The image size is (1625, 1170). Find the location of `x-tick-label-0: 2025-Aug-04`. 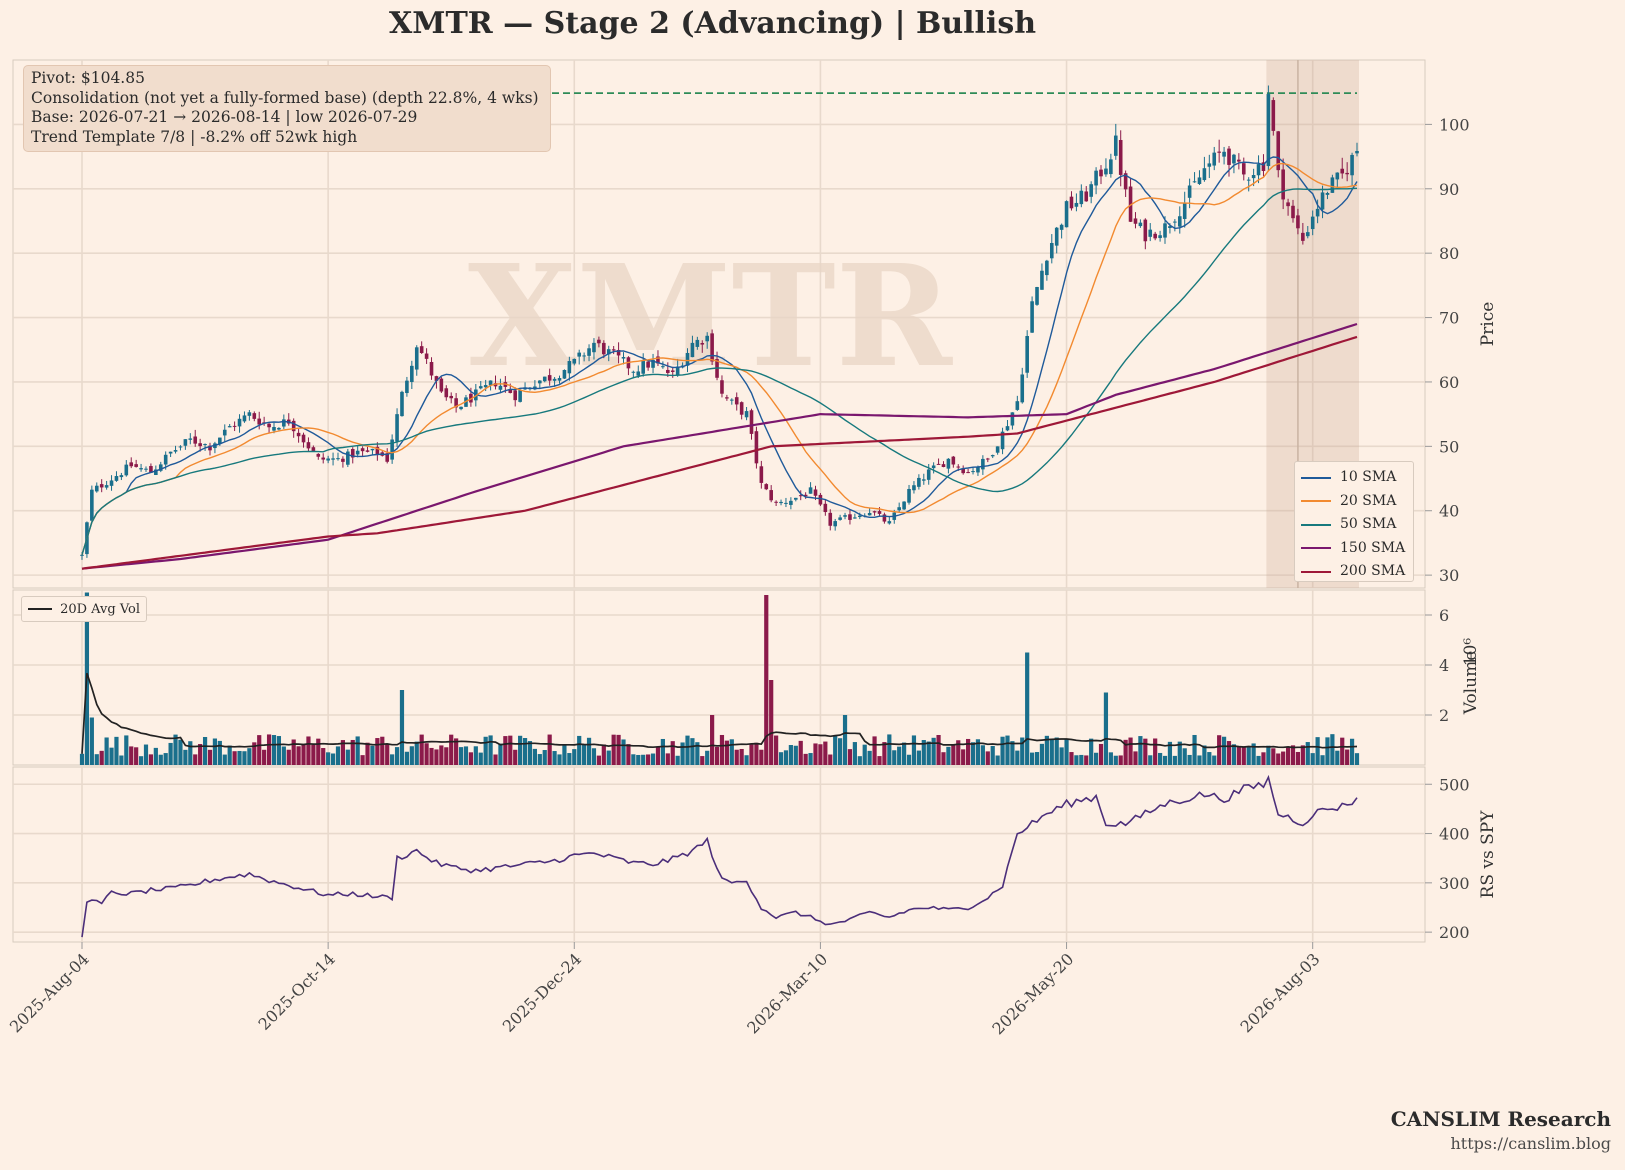

x-tick-label-0: 2025-Aug-04 is located at coordinates (49, 992).